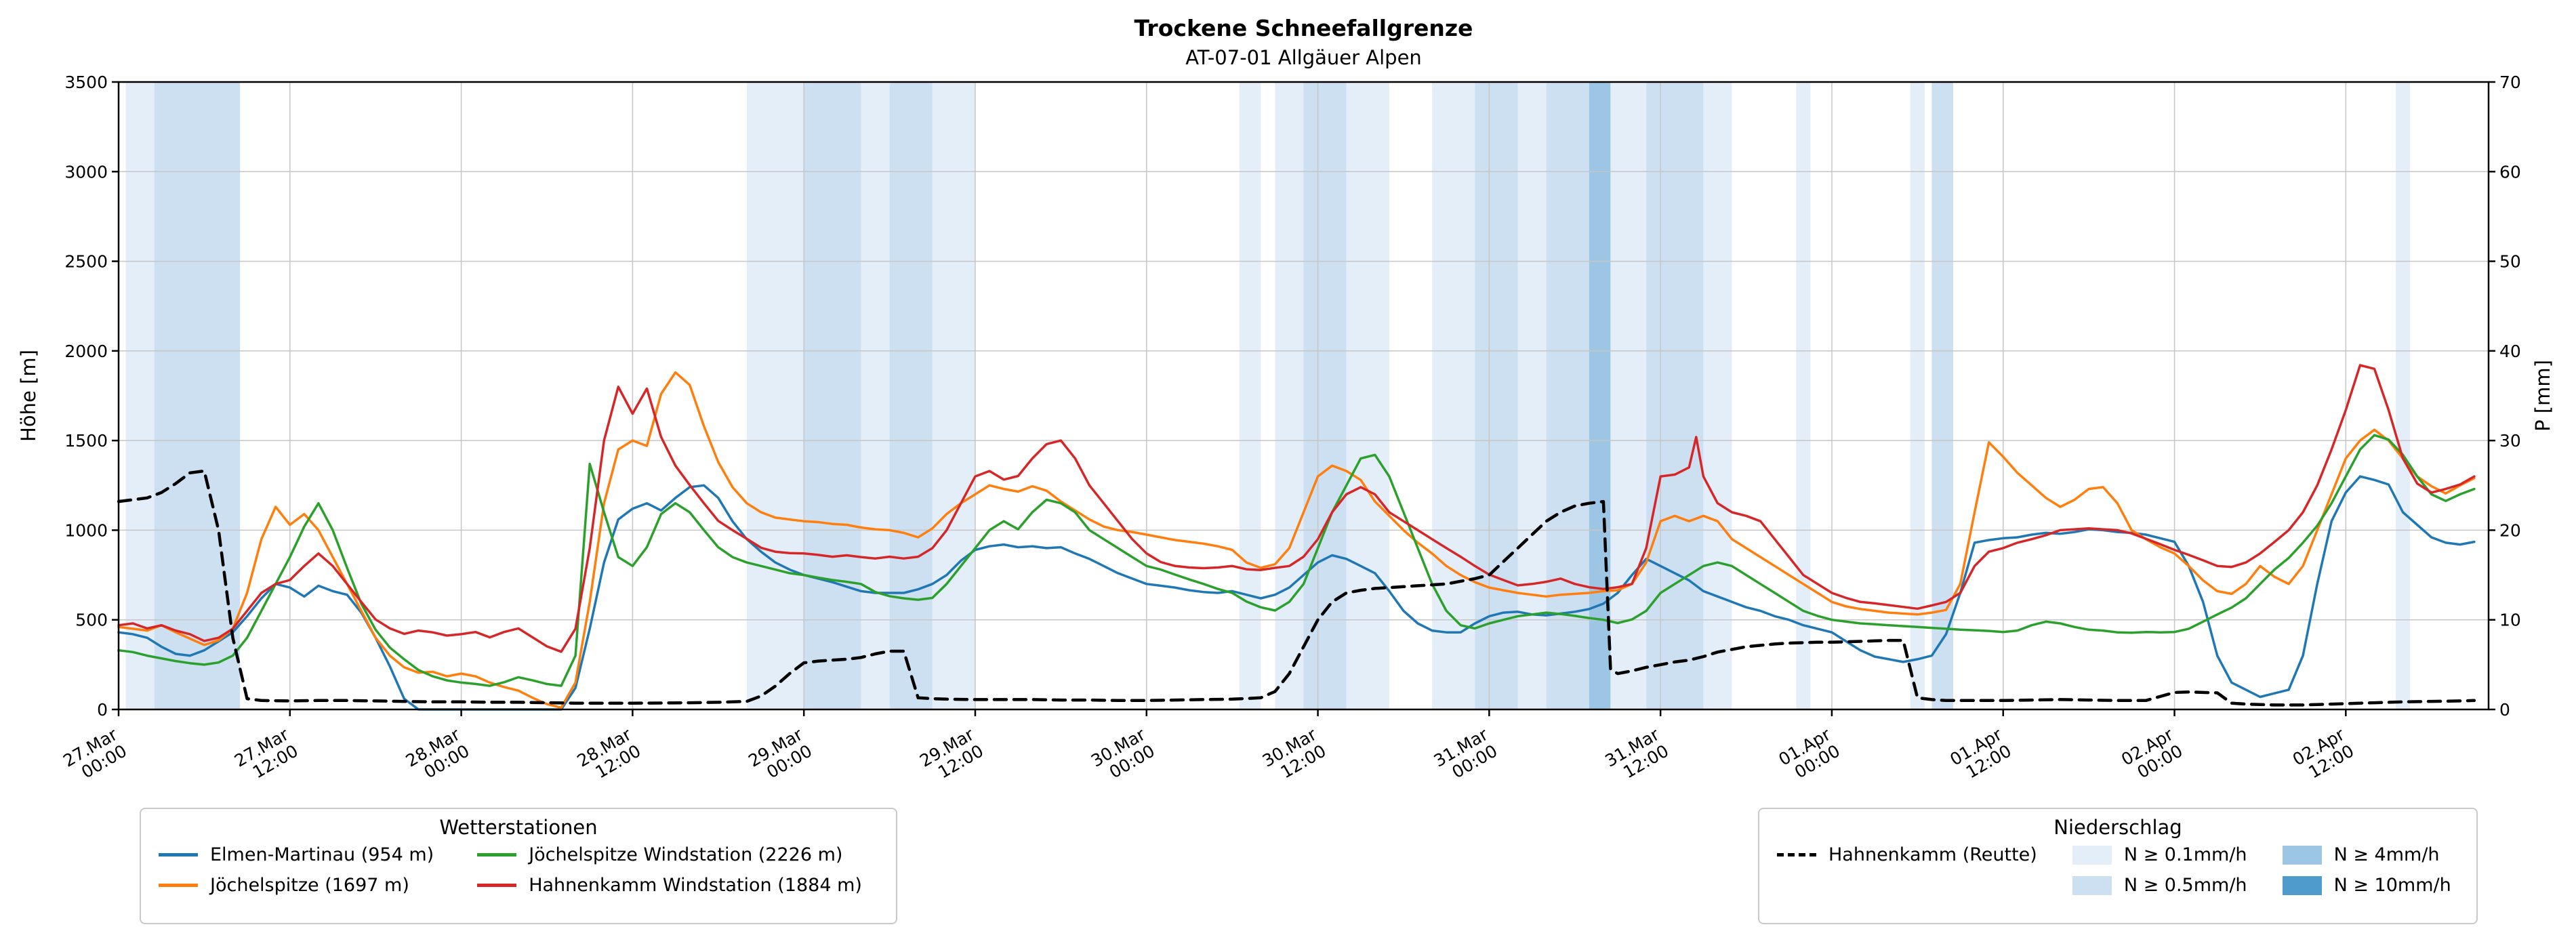  What do you see at coordinates (518, 827) in the screenshot?
I see `legend-stations-title: Wetterstationen` at bounding box center [518, 827].